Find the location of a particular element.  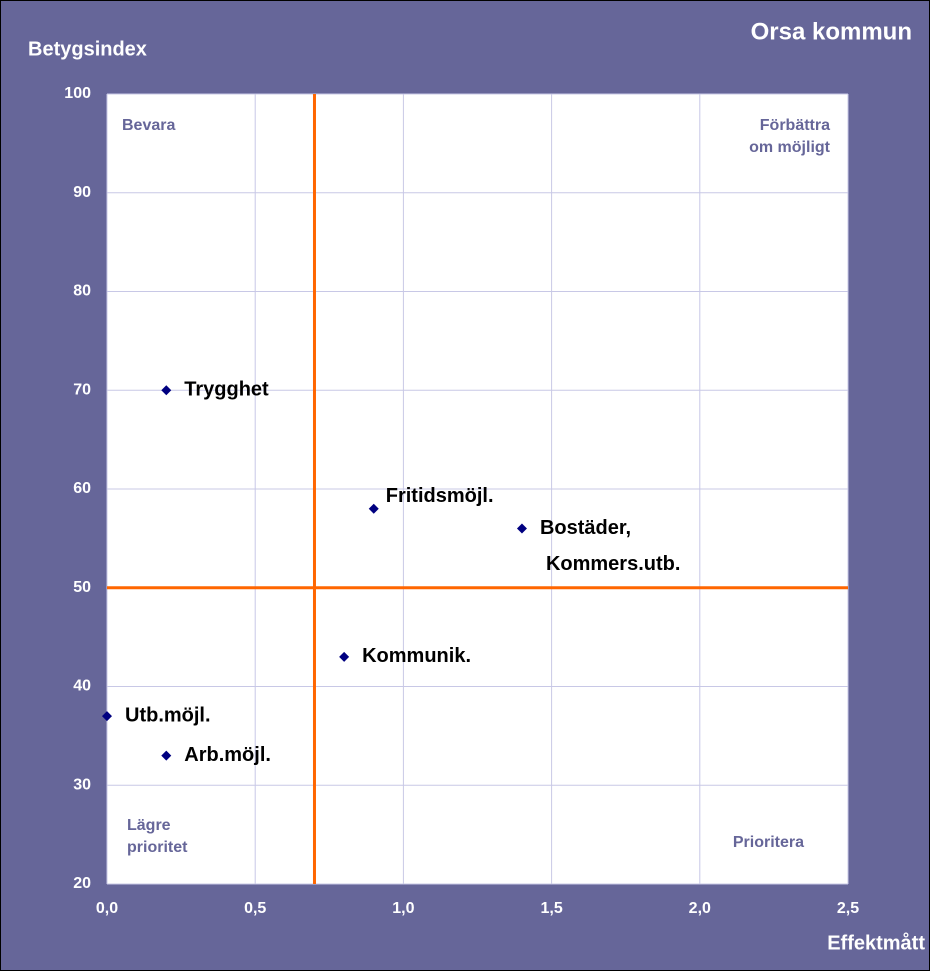

point-label: Kommers.utb. is located at coordinates (613, 564).